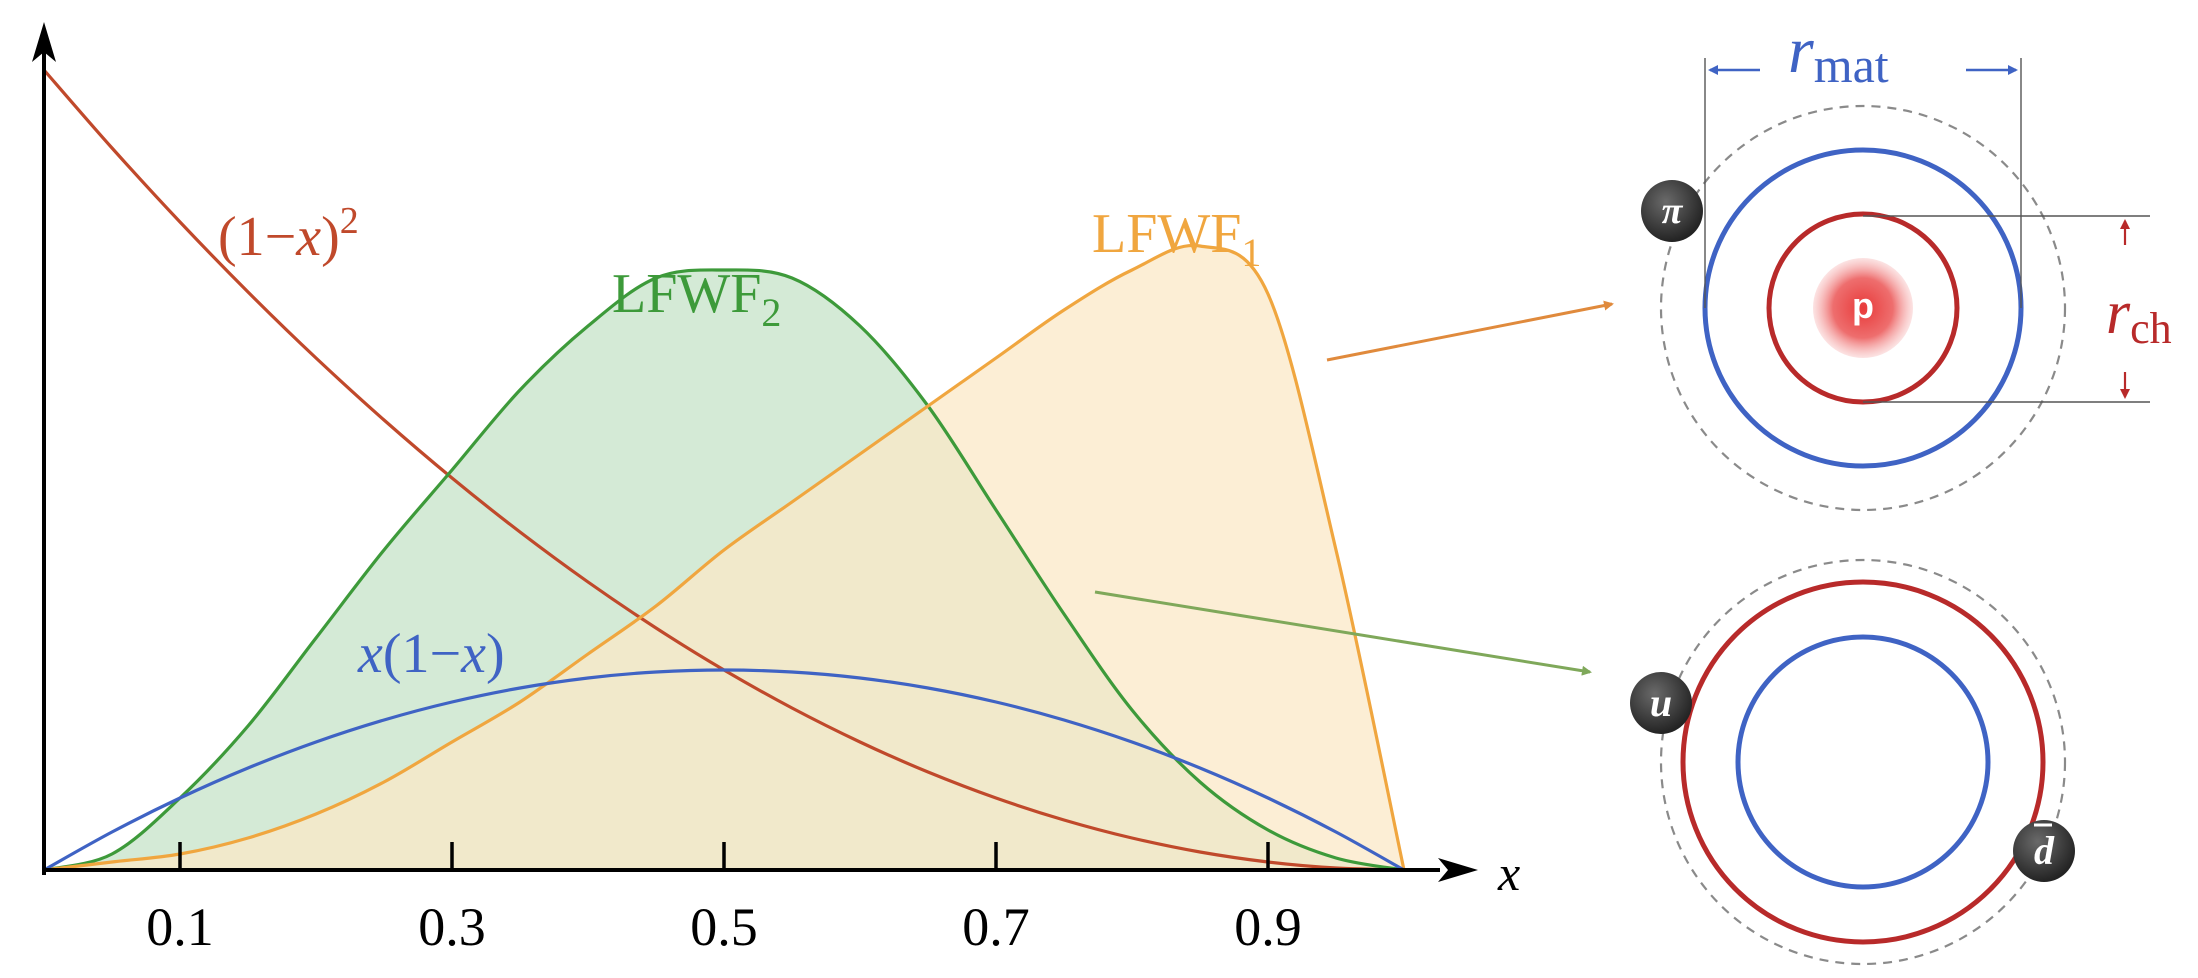  I want to click on pion-proton-diagram: p rmat rch π, so click(1906, 263).